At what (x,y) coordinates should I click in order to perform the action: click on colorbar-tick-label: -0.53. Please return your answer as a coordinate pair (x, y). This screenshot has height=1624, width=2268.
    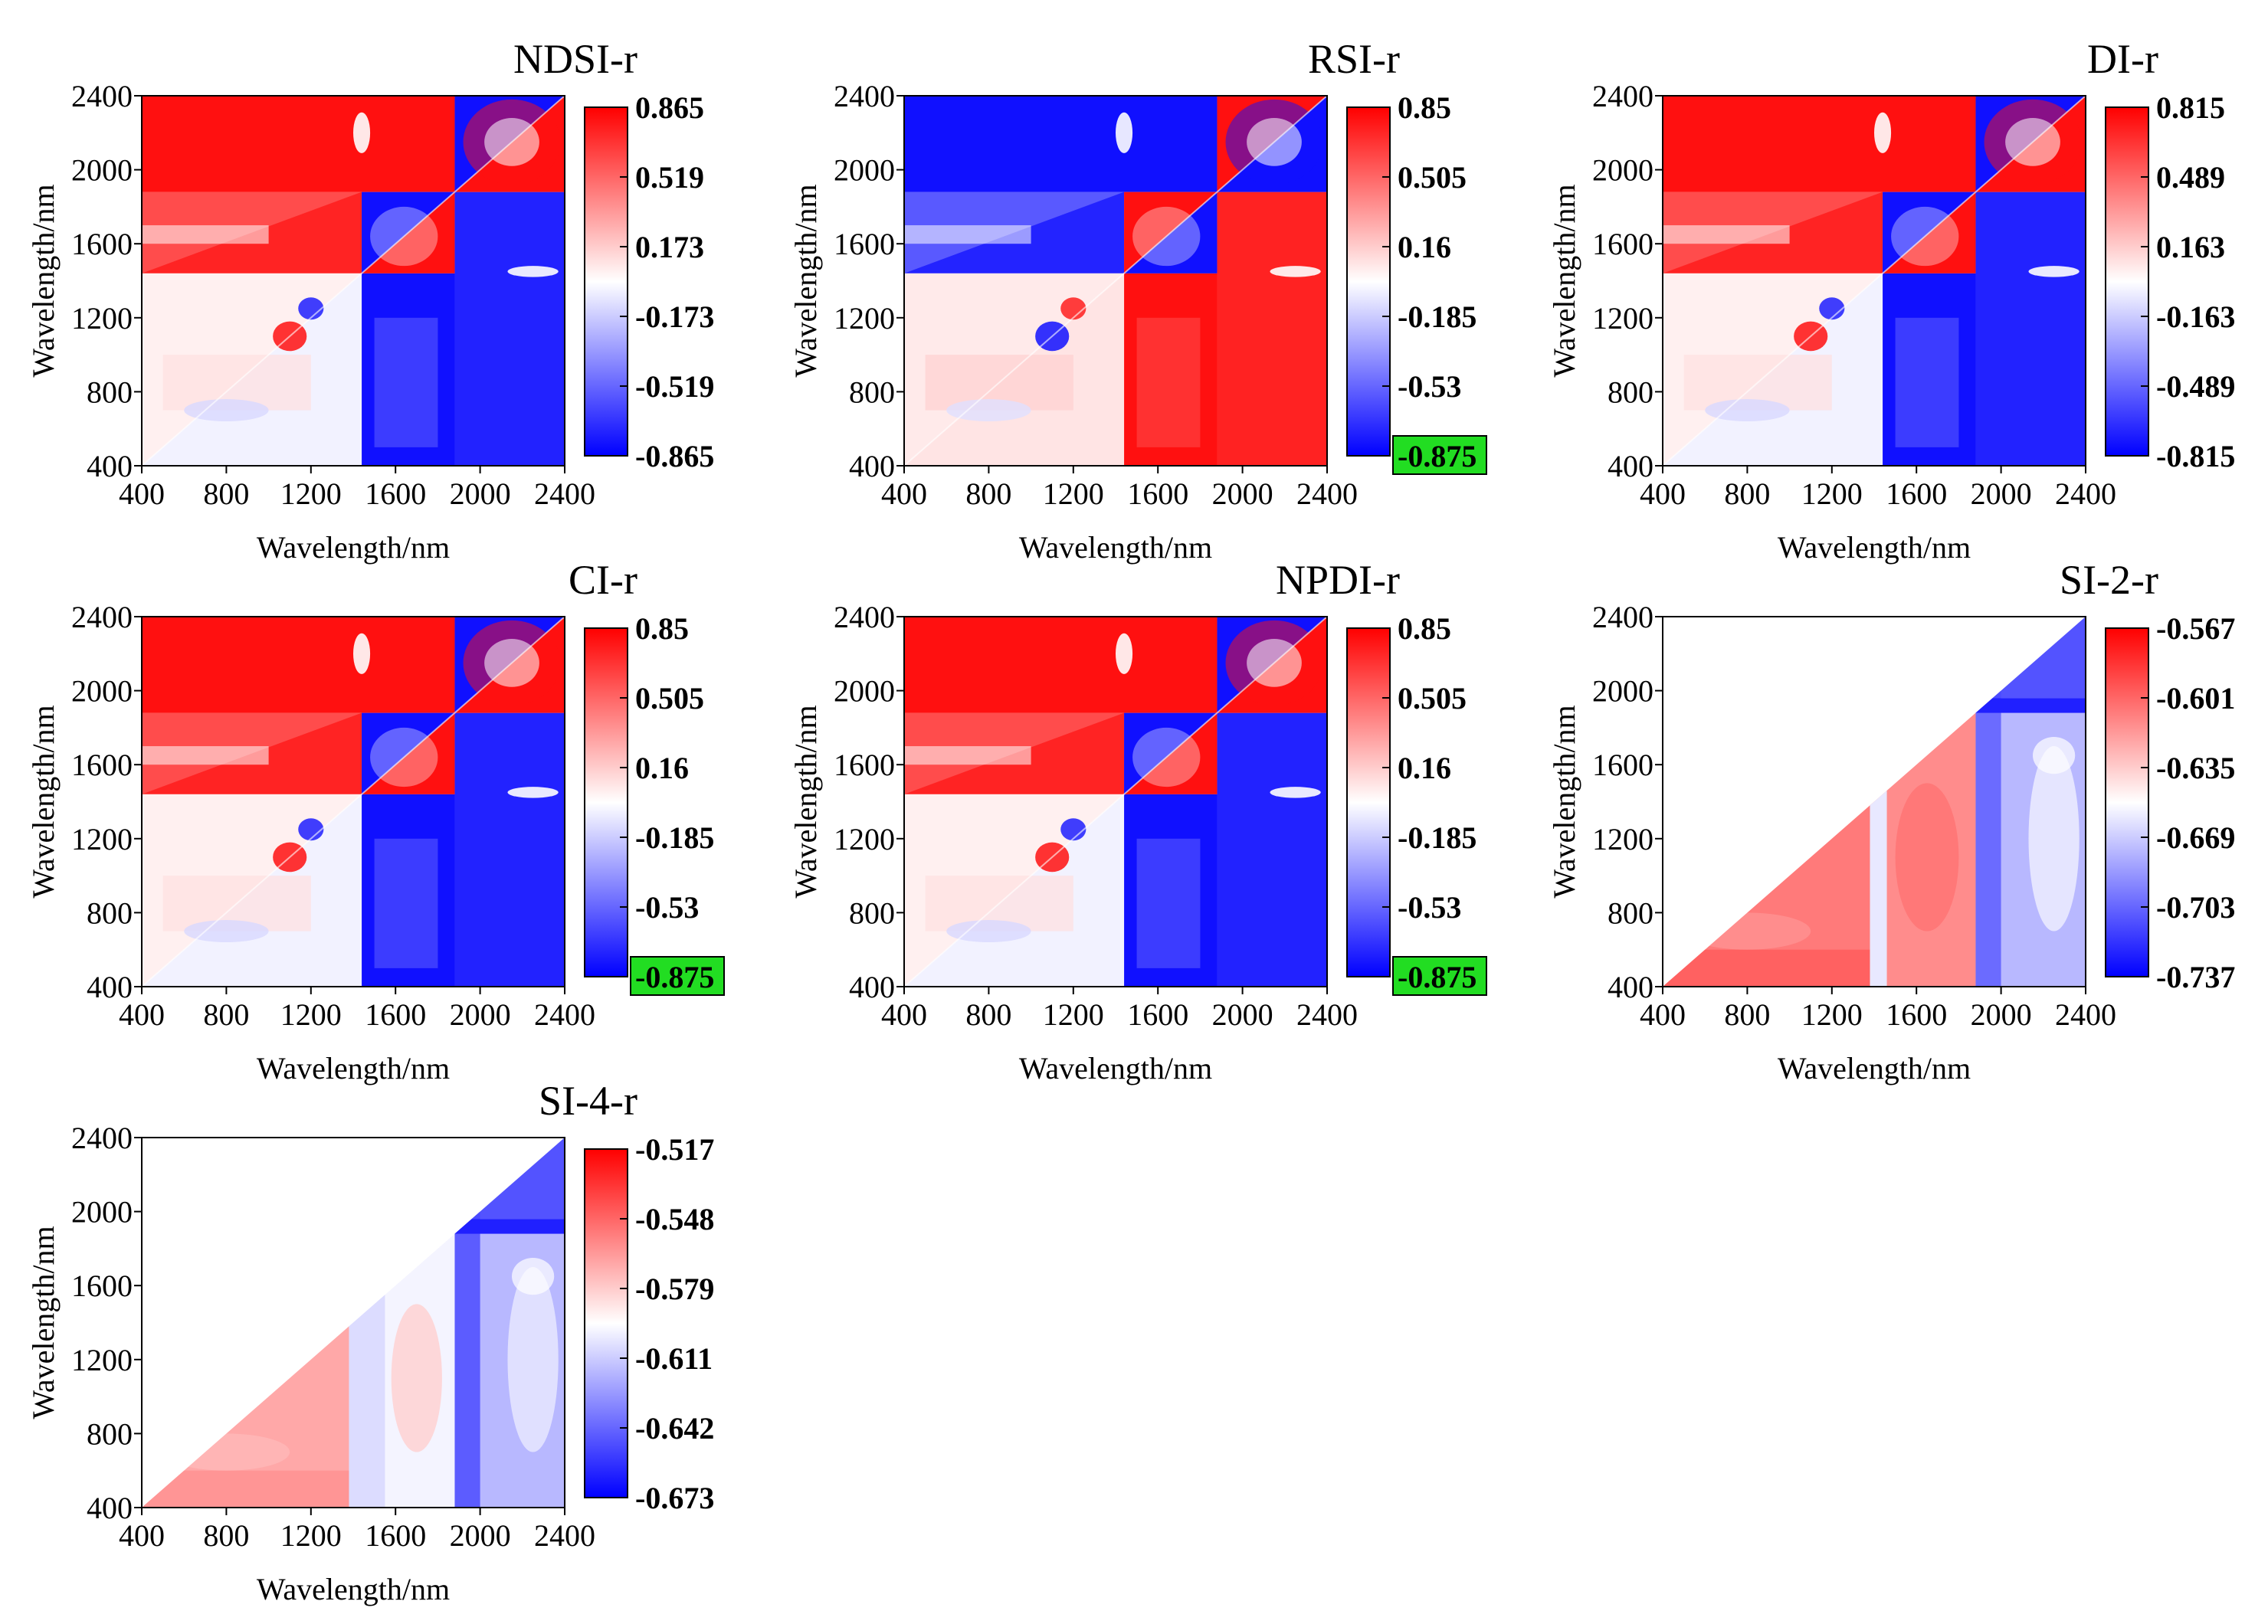
    Looking at the image, I should click on (1429, 387).